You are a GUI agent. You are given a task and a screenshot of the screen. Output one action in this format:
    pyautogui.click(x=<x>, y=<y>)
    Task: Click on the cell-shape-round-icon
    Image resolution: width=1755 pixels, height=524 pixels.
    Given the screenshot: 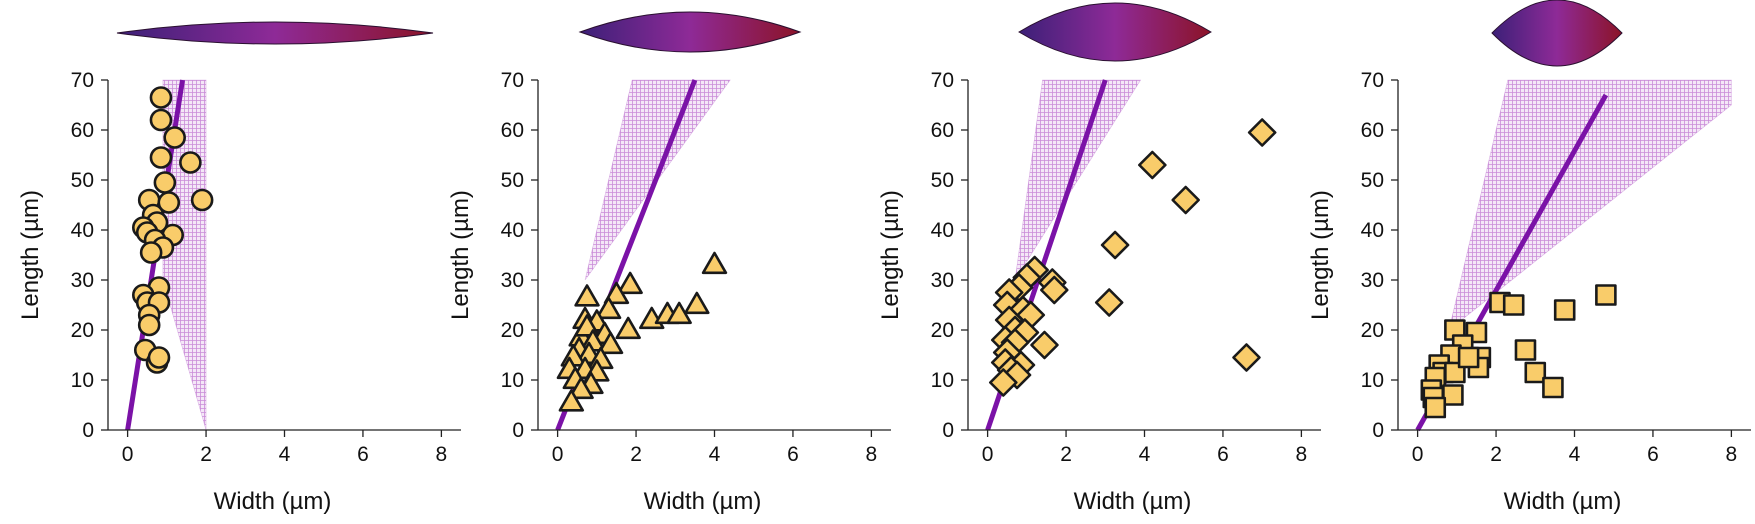 What is the action you would take?
    pyautogui.click(x=1557, y=33)
    